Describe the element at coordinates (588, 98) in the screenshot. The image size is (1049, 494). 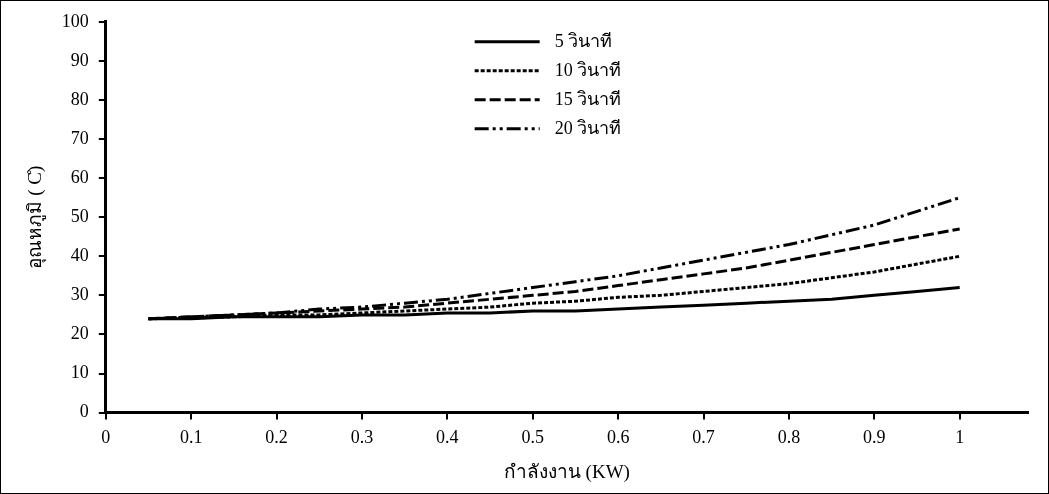
I see `legend-label: 15 วินาที` at that location.